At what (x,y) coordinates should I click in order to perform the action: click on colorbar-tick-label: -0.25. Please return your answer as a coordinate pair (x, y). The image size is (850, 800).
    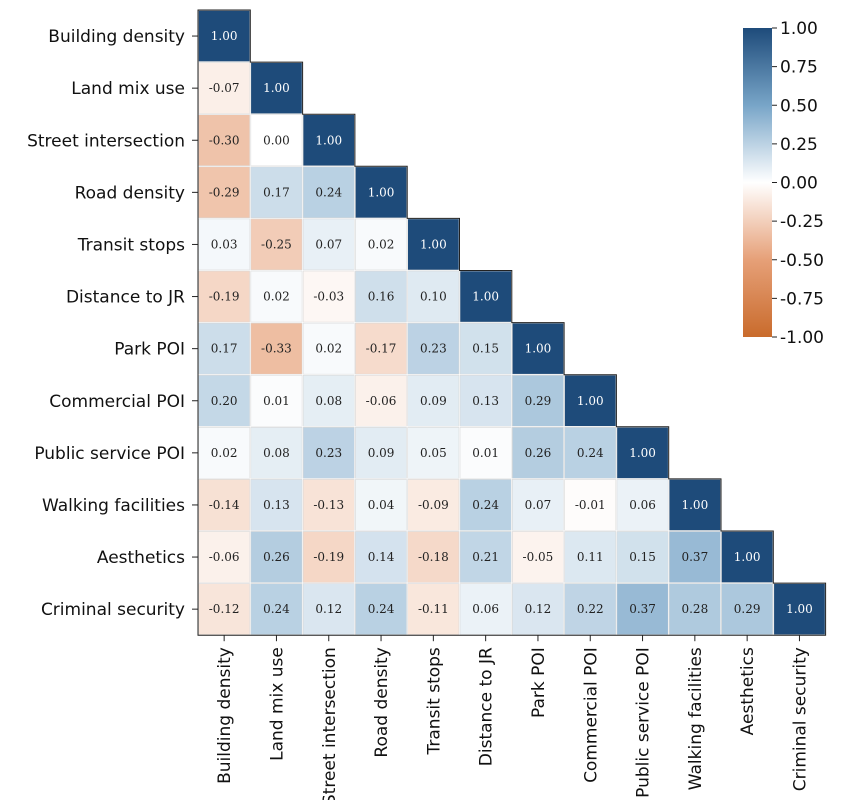
    Looking at the image, I should click on (802, 222).